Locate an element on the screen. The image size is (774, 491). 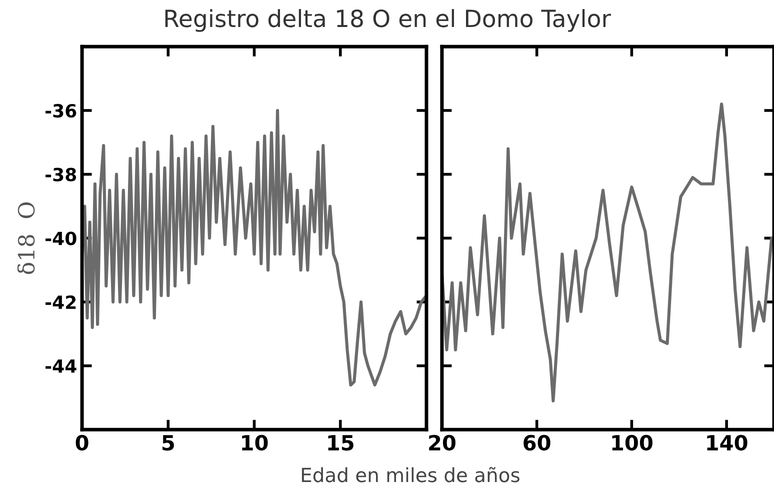
x-tick-label: 60 is located at coordinates (537, 442).